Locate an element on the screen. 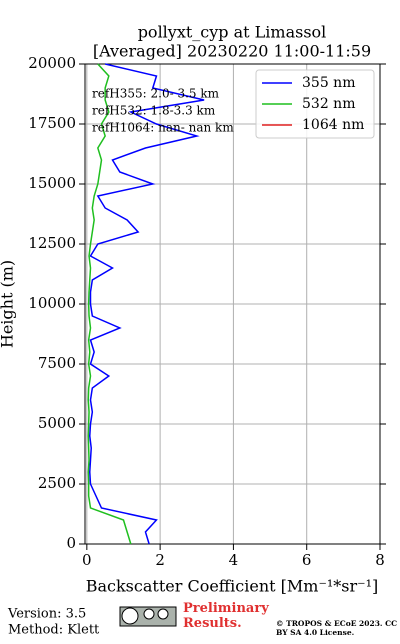 Image resolution: width=400 pixels, height=644 pixels. y-tick-label: 17500 is located at coordinates (52, 123).